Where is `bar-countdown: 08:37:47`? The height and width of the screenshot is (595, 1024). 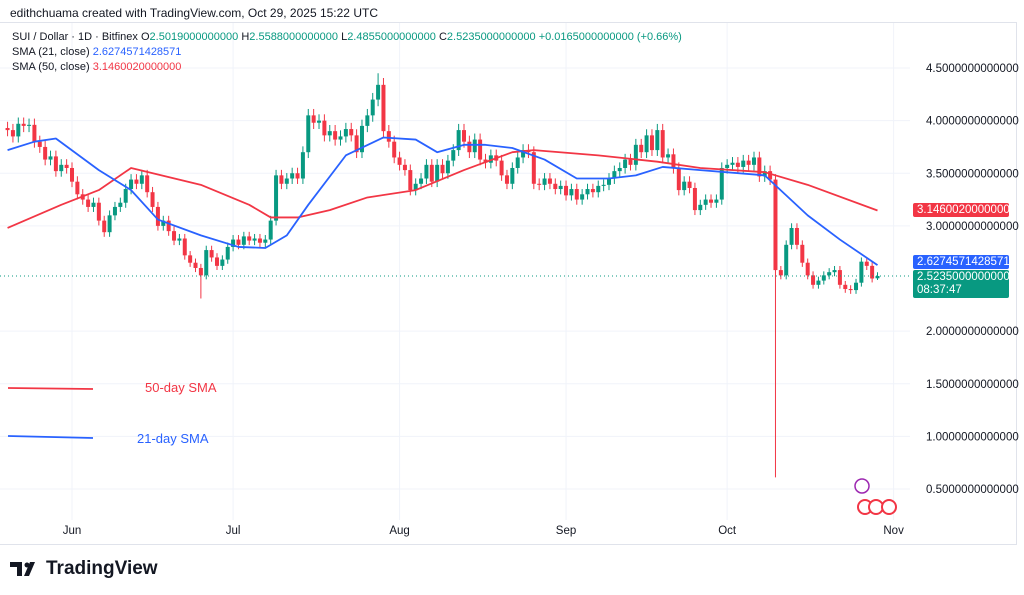
bar-countdown: 08:37:47 is located at coordinates (939, 290).